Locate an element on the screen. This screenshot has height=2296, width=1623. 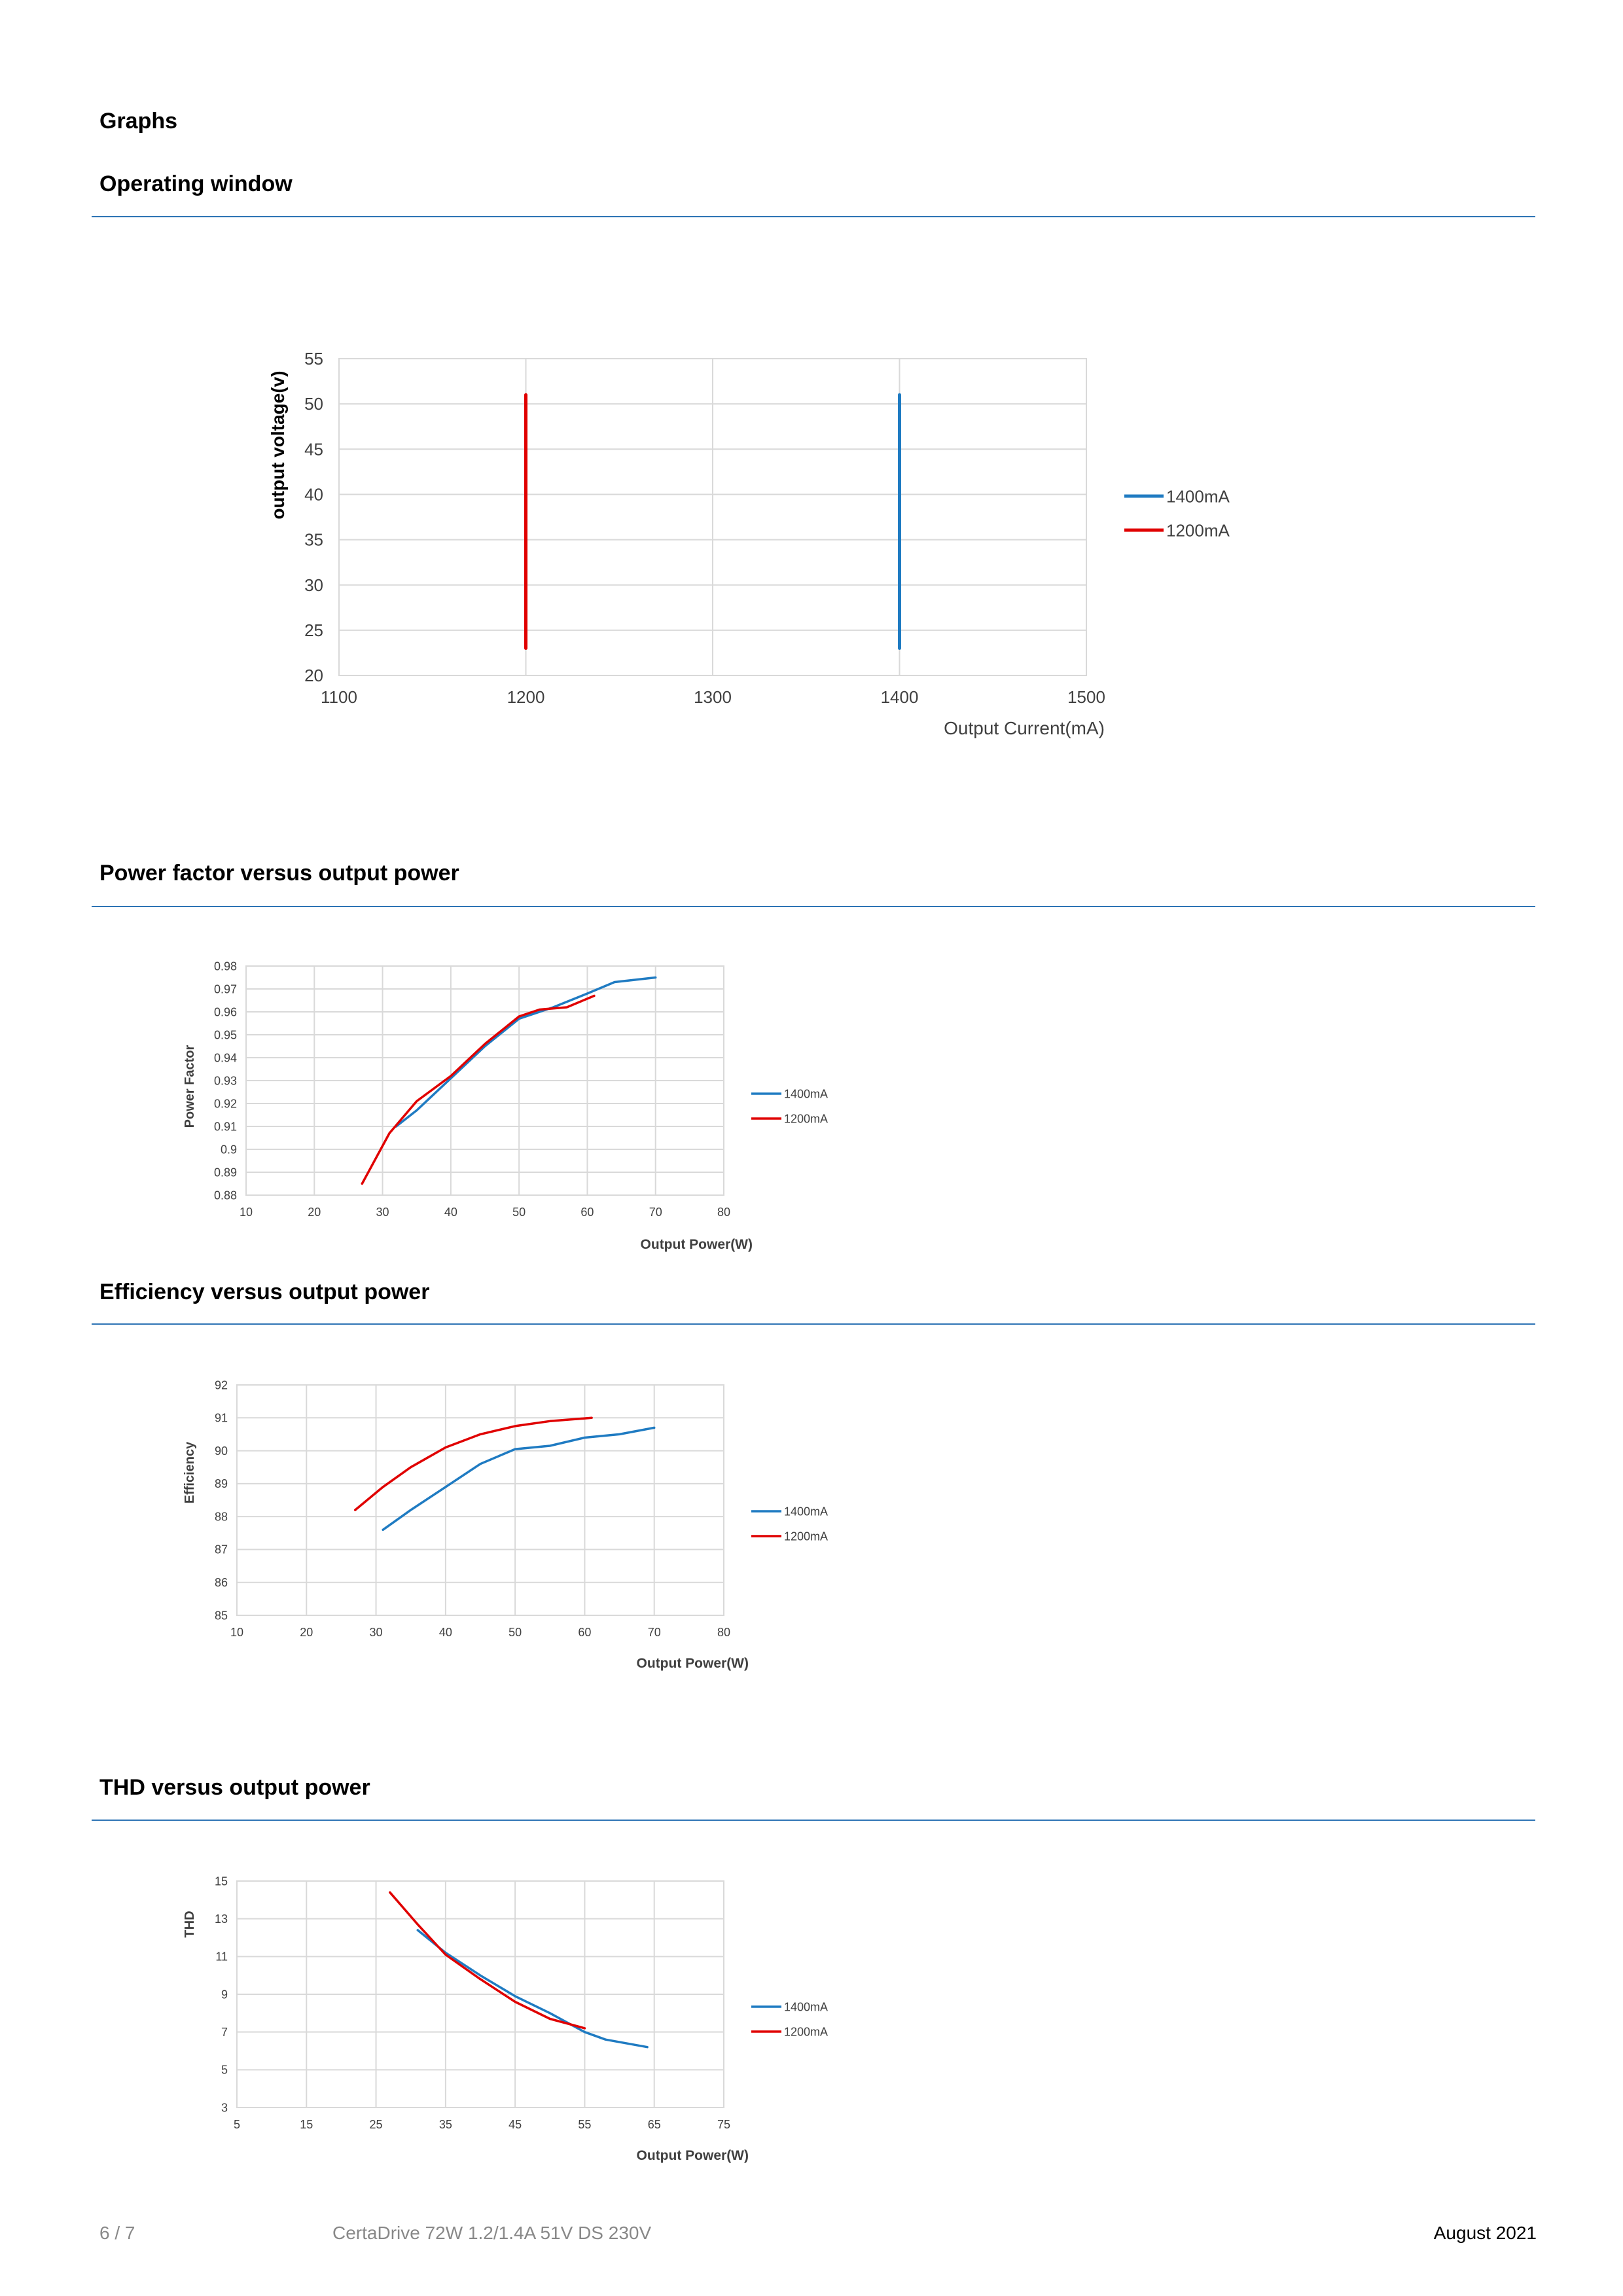
x-tick-label: 75 is located at coordinates (723, 2124).